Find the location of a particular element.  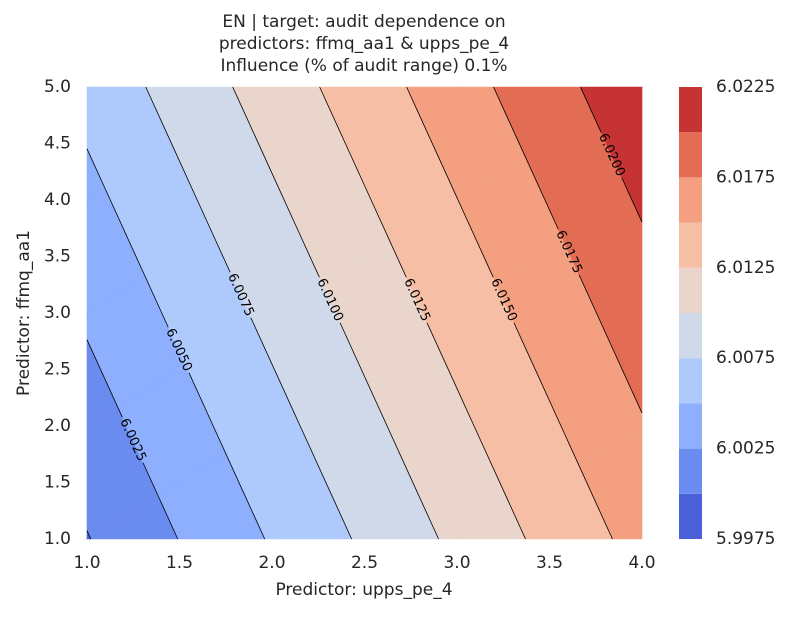

y-tick-label: 3.0 is located at coordinates (57, 313).